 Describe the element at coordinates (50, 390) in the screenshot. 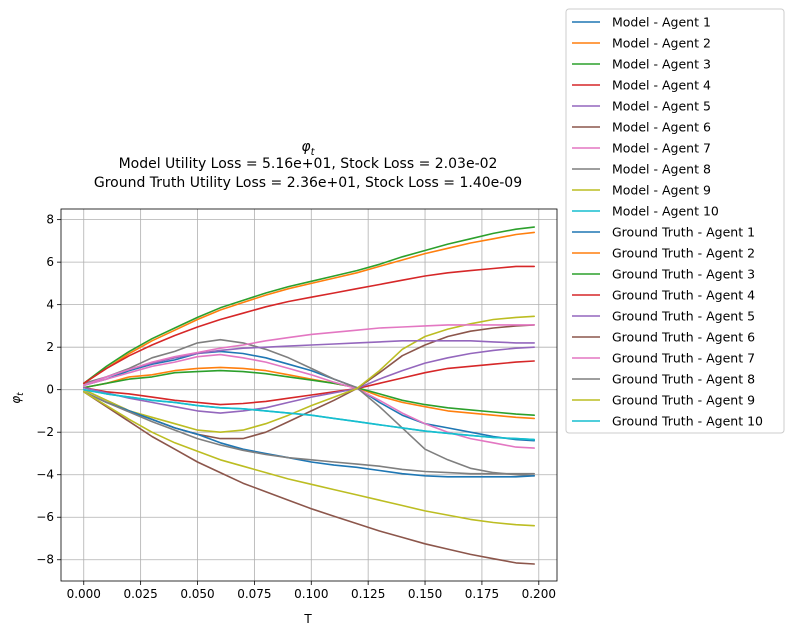

I see `y-tick-label: 0` at that location.